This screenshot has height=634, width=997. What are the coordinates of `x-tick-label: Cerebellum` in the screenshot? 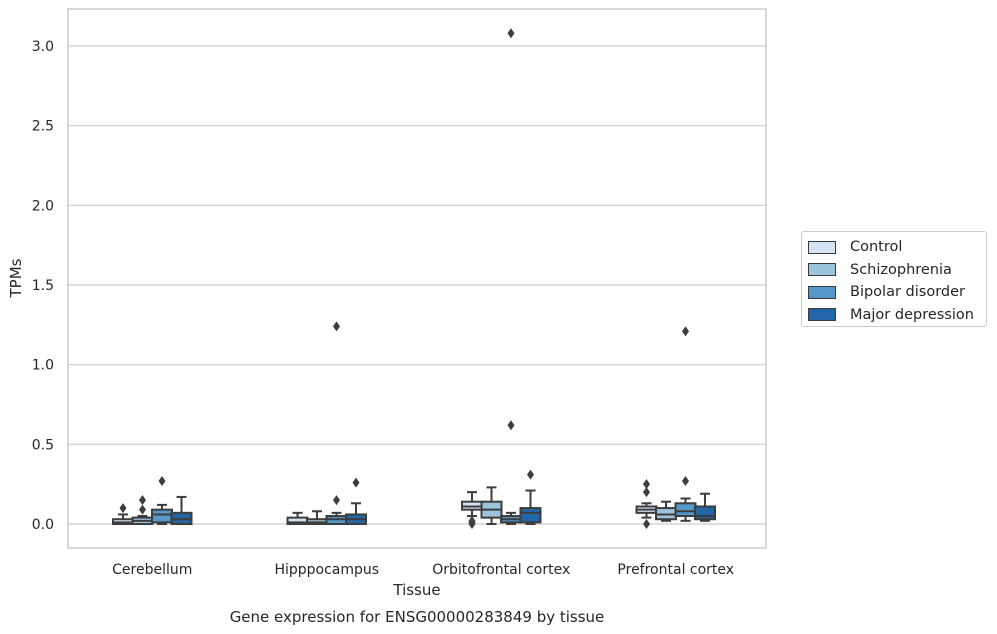 It's located at (152, 570).